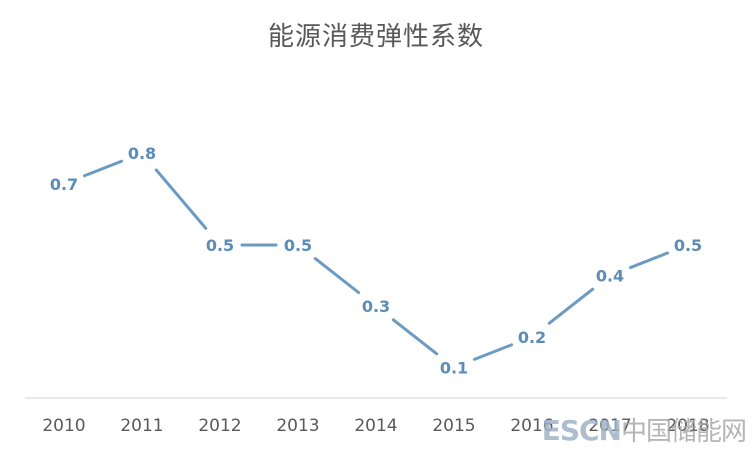  I want to click on escn-watermark-logo: ESCN中国储能网, so click(644, 429).